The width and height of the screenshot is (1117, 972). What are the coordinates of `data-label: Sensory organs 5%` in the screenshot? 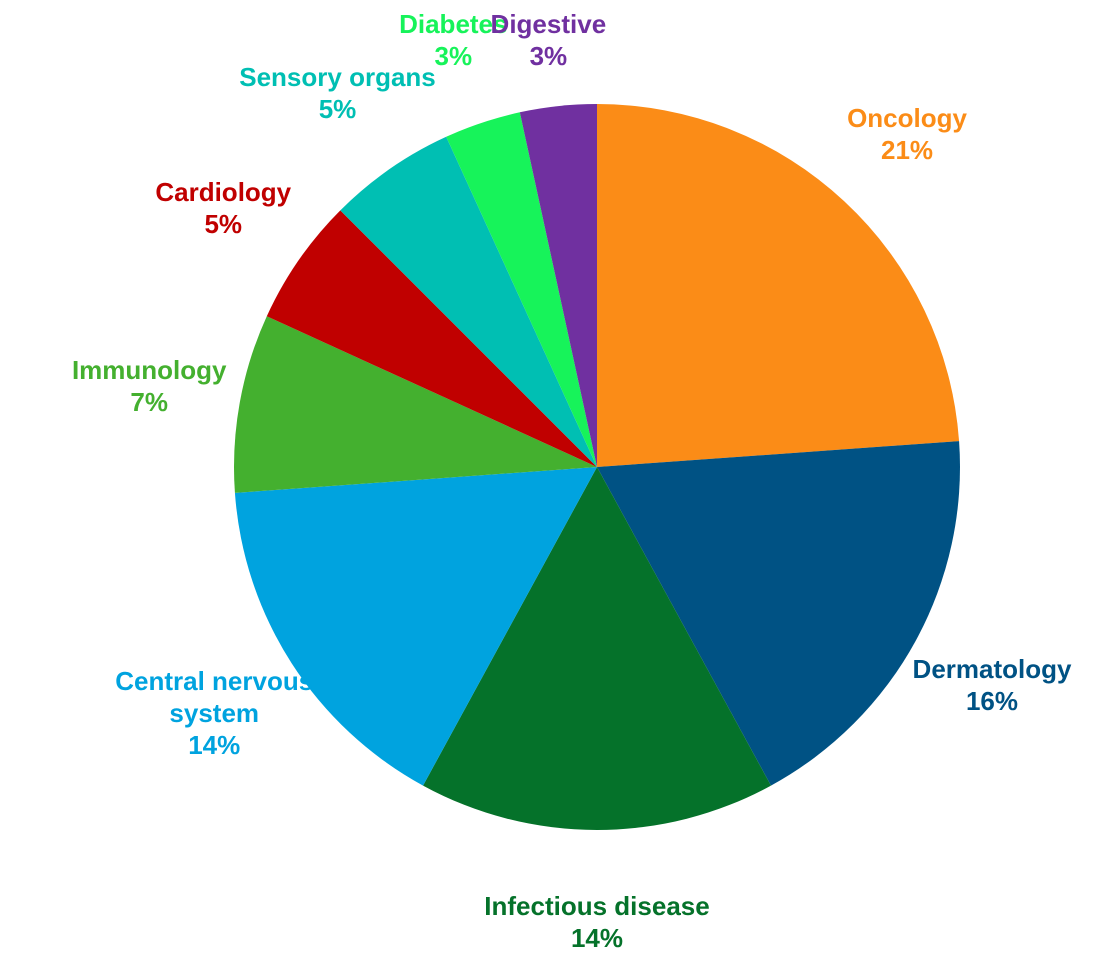 It's located at (337, 93).